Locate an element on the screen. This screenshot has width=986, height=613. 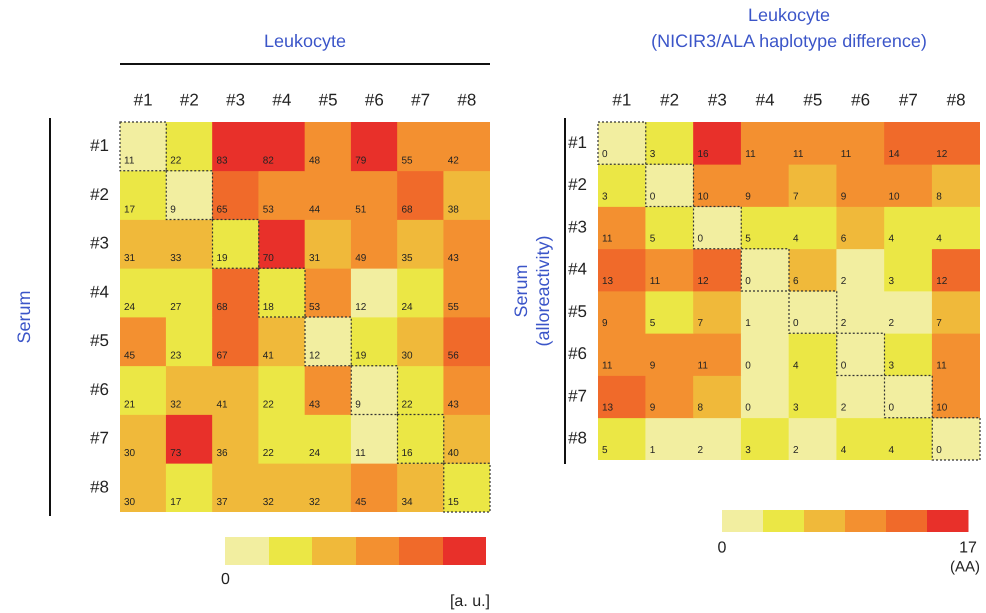
data-label: 27 is located at coordinates (176, 307).